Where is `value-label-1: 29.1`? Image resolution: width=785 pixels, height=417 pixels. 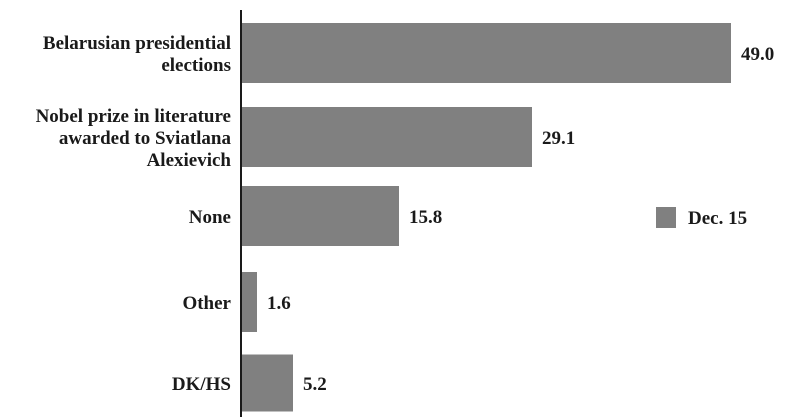 value-label-1: 29.1 is located at coordinates (558, 138).